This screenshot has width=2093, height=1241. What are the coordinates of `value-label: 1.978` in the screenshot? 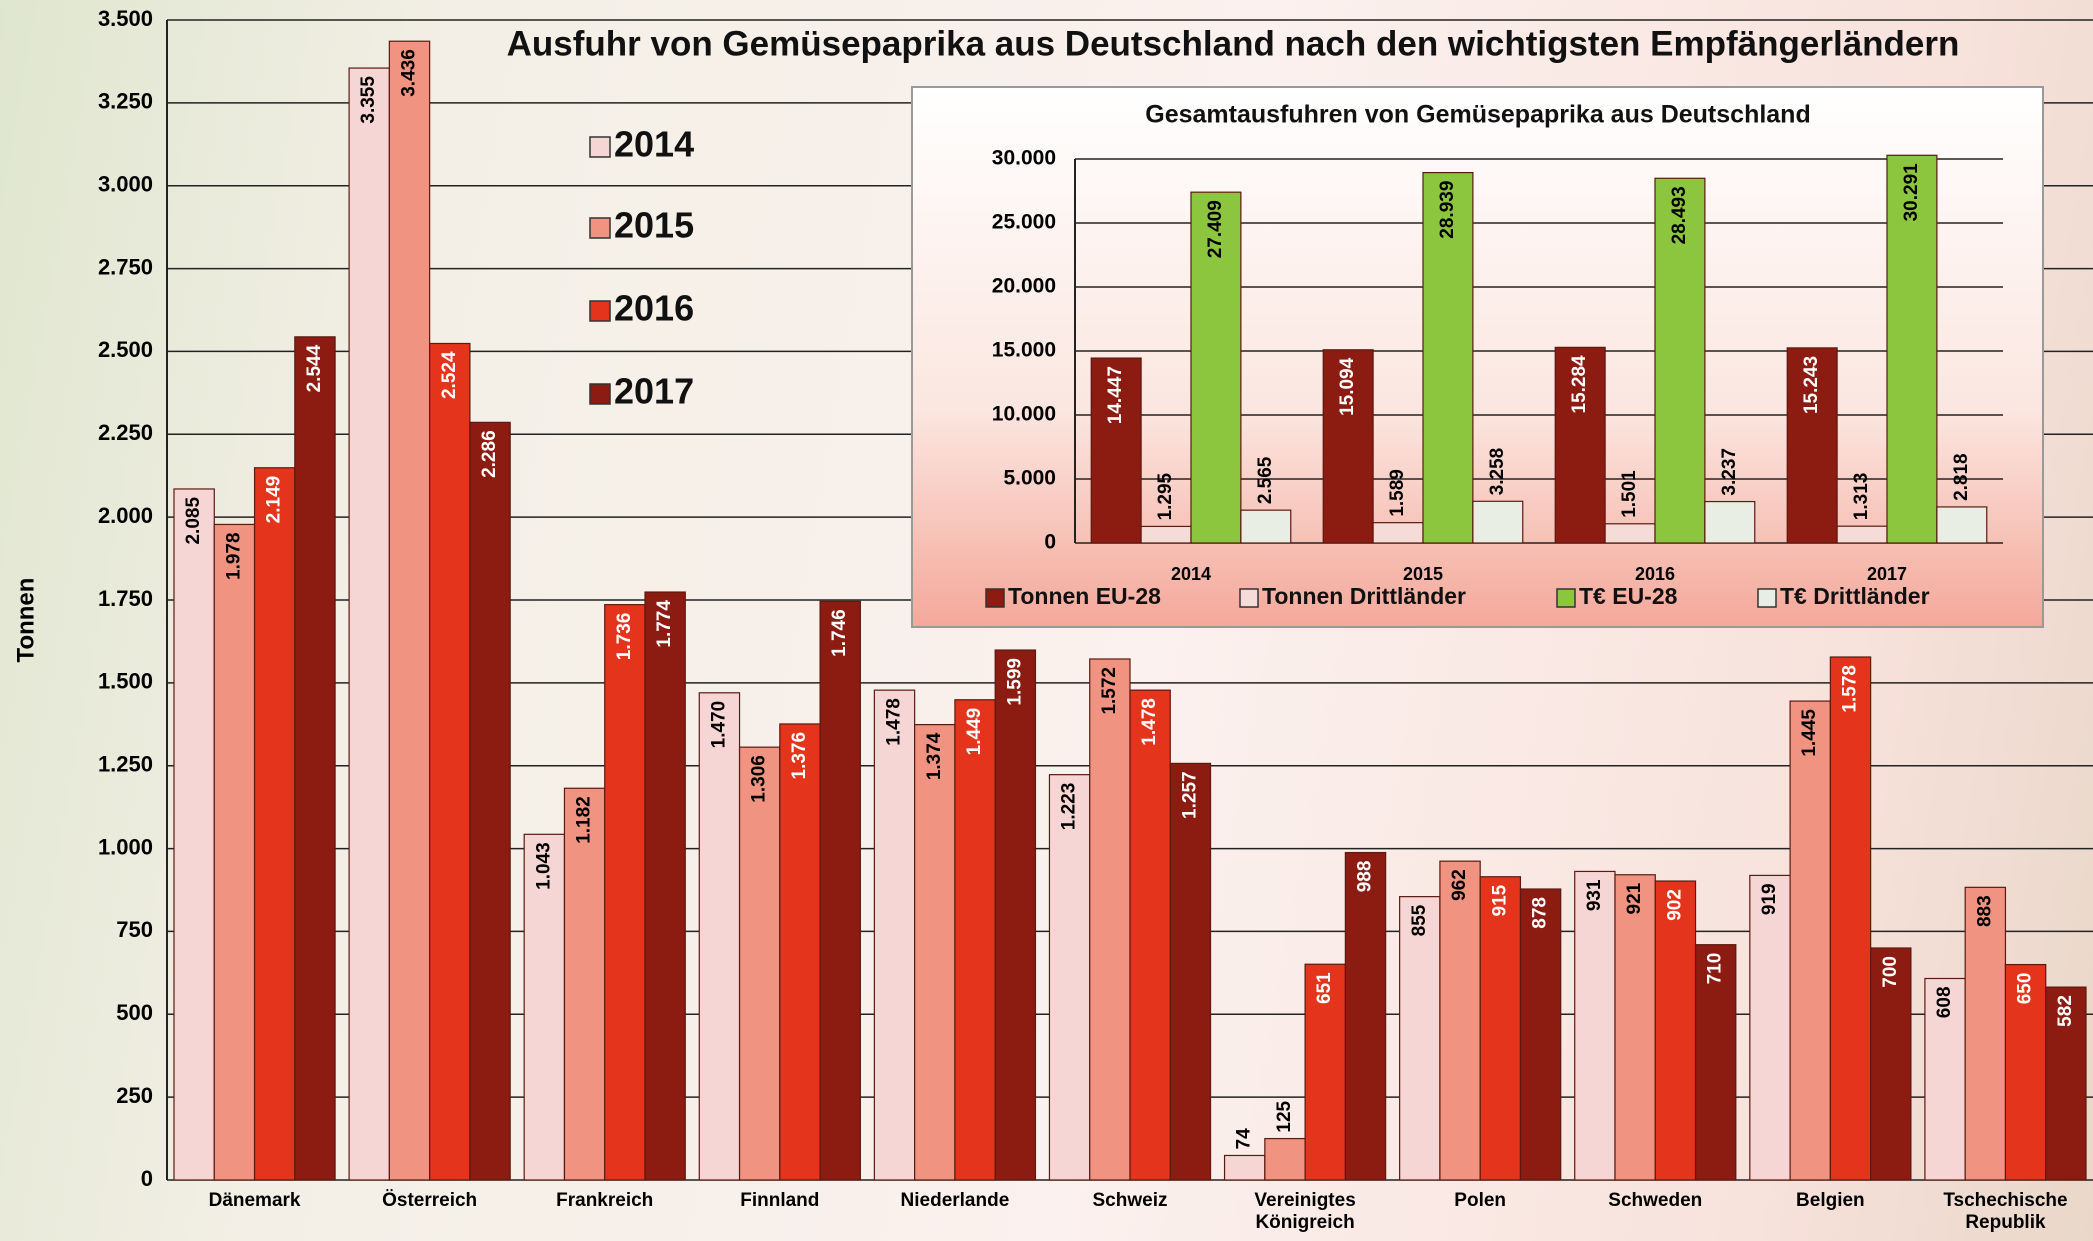 It's located at (233, 556).